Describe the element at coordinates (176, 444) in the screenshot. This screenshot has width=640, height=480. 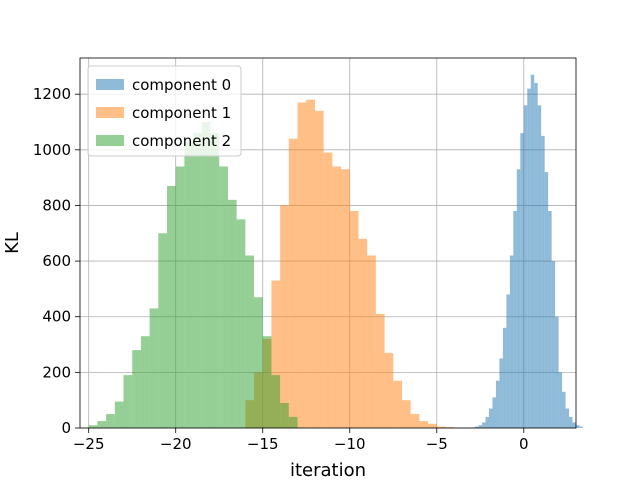
I see `x-tick-label-1: −20` at that location.